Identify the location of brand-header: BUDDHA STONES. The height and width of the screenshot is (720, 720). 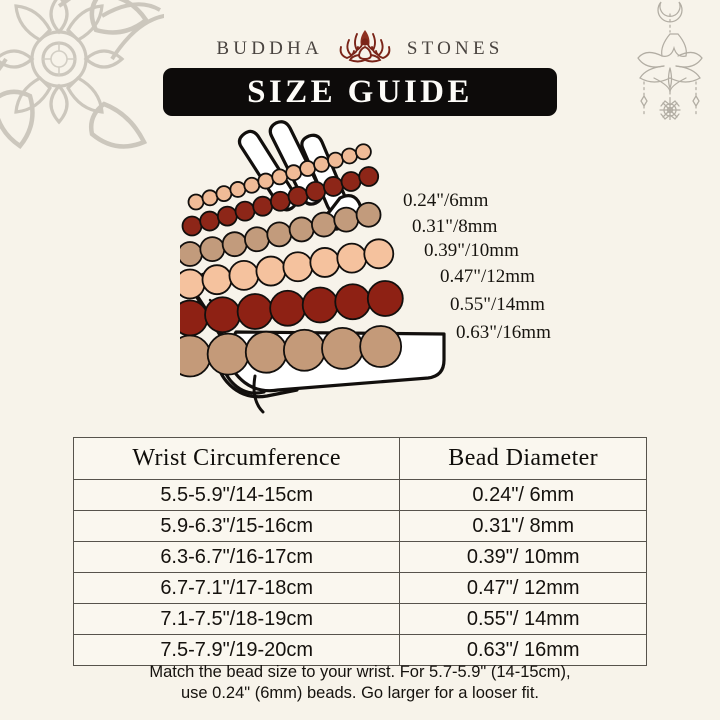
(360, 48).